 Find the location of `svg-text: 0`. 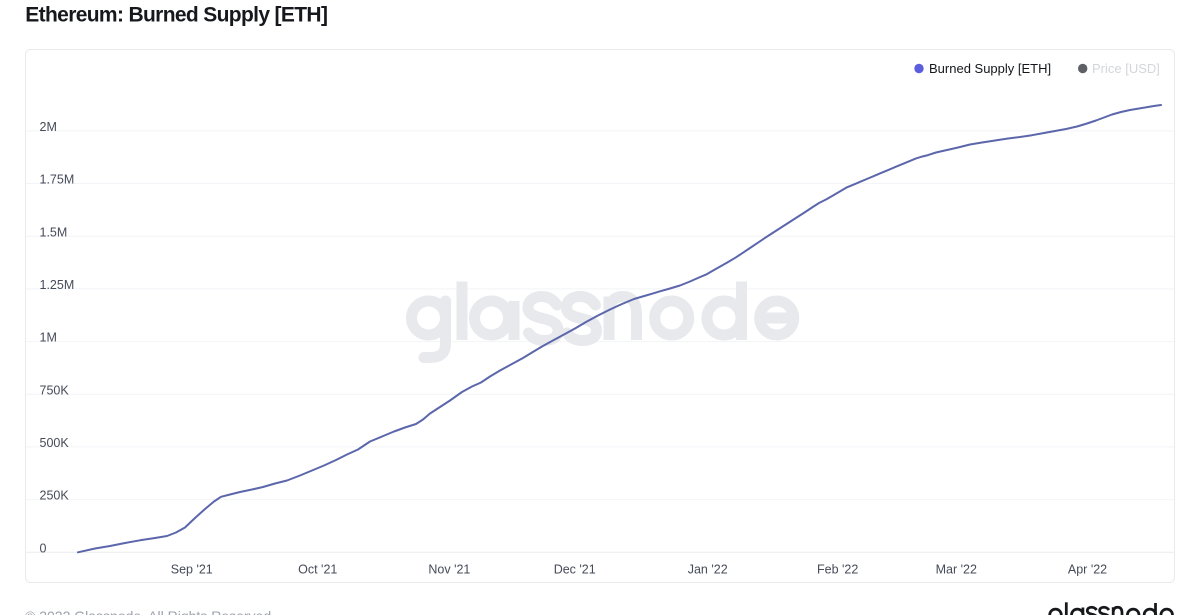

svg-text: 0 is located at coordinates (43, 548).